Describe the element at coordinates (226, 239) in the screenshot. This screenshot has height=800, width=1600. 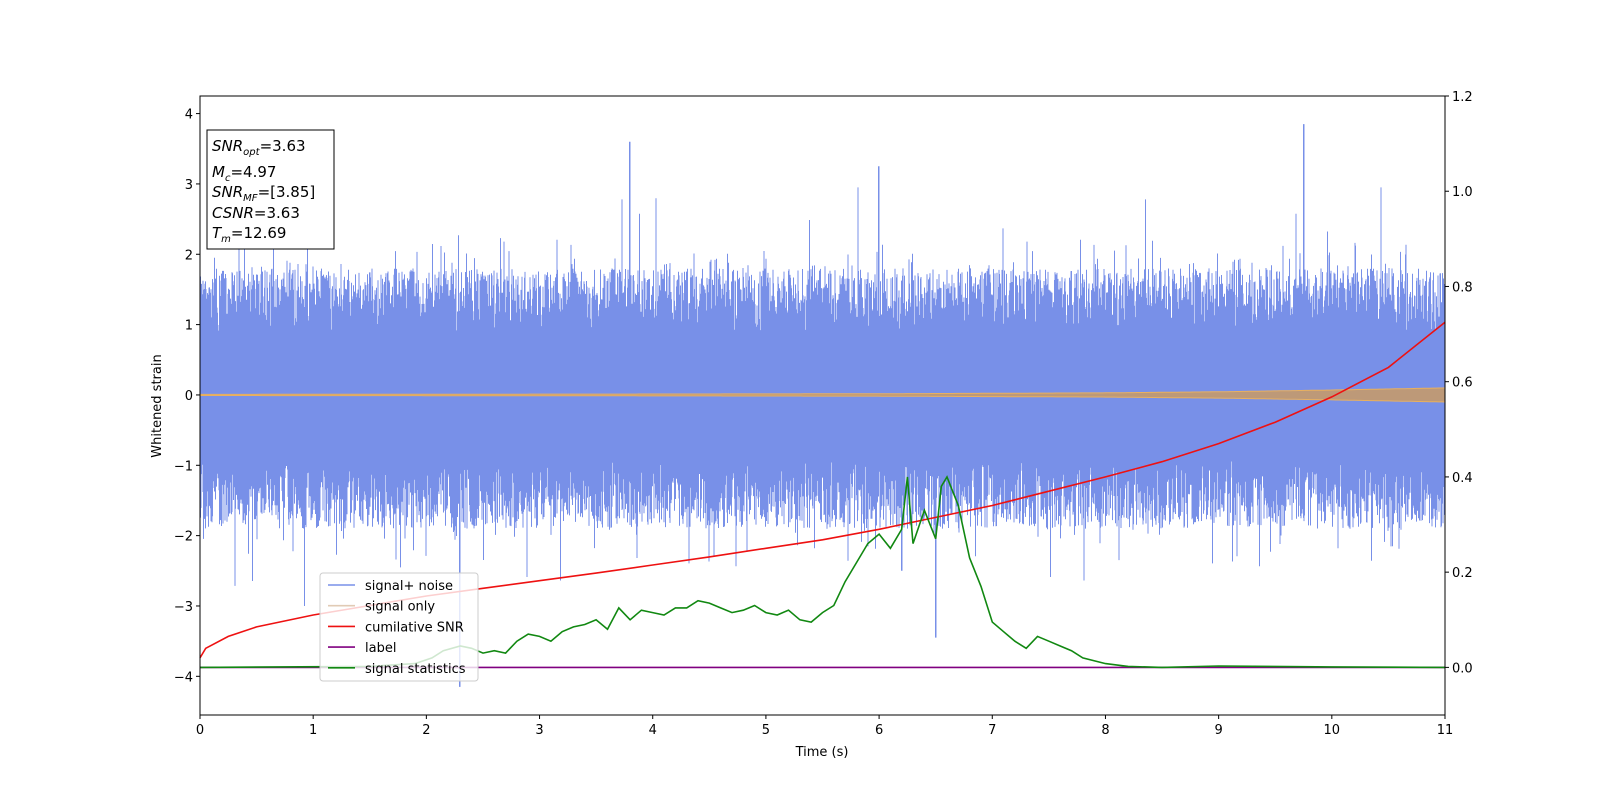
I see `info-line-subscript: m` at that location.